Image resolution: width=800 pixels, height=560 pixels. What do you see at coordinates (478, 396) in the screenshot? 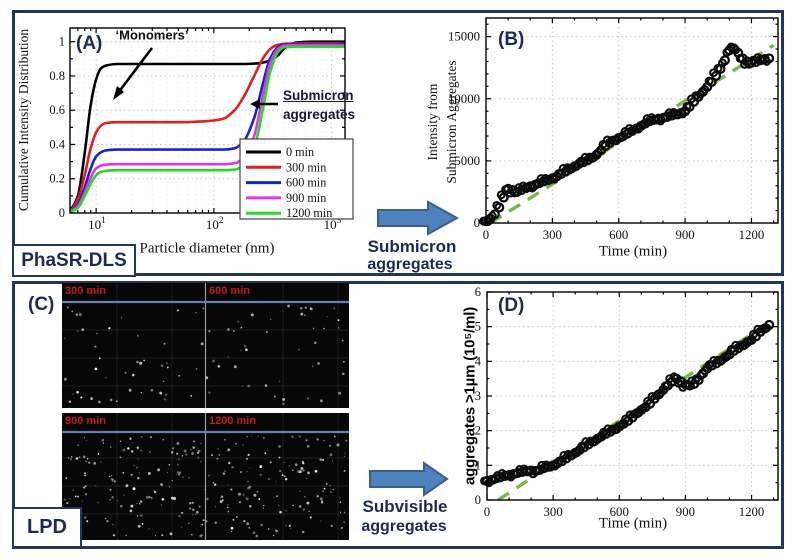
I see `svg-text: 3` at bounding box center [478, 396].